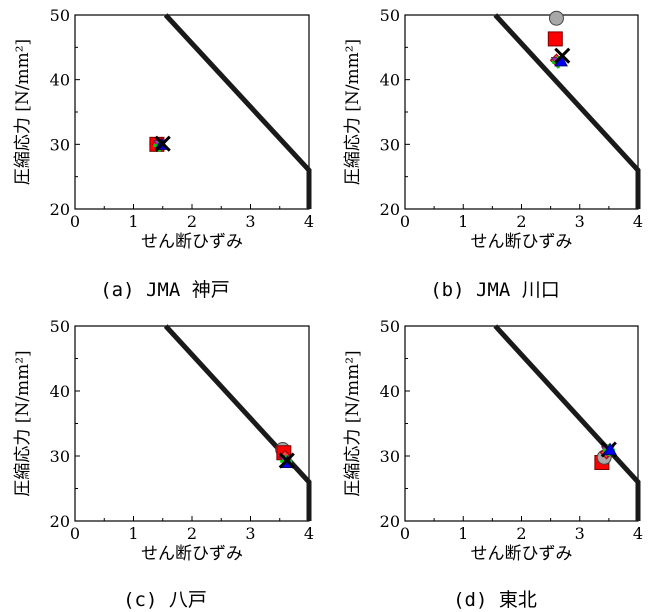  Describe the element at coordinates (165, 600) in the screenshot. I see `panel-caption: (c) 八戸` at that location.